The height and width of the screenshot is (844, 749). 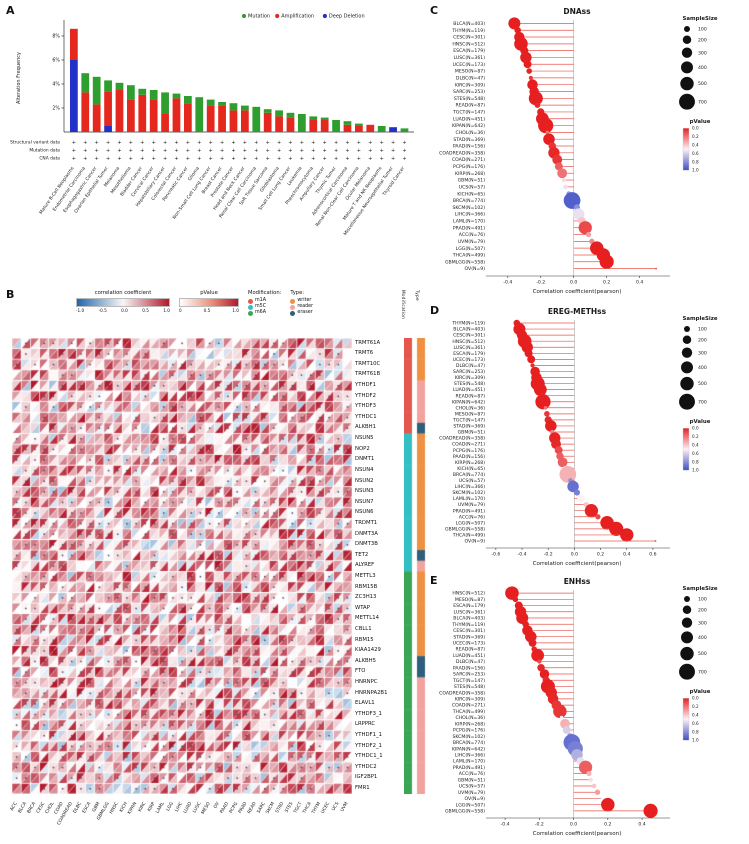 I want to click on type-legend-item: reader, so click(x=301, y=307).